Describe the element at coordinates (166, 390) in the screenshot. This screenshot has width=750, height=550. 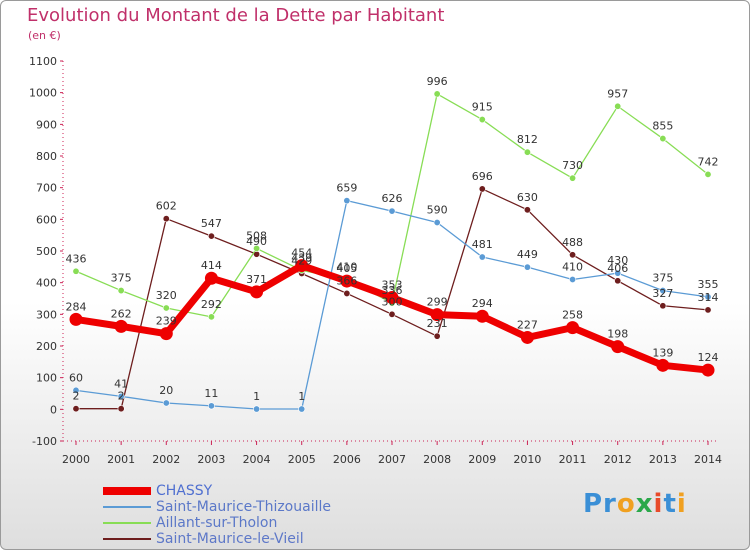
I see `data-label: 20` at that location.